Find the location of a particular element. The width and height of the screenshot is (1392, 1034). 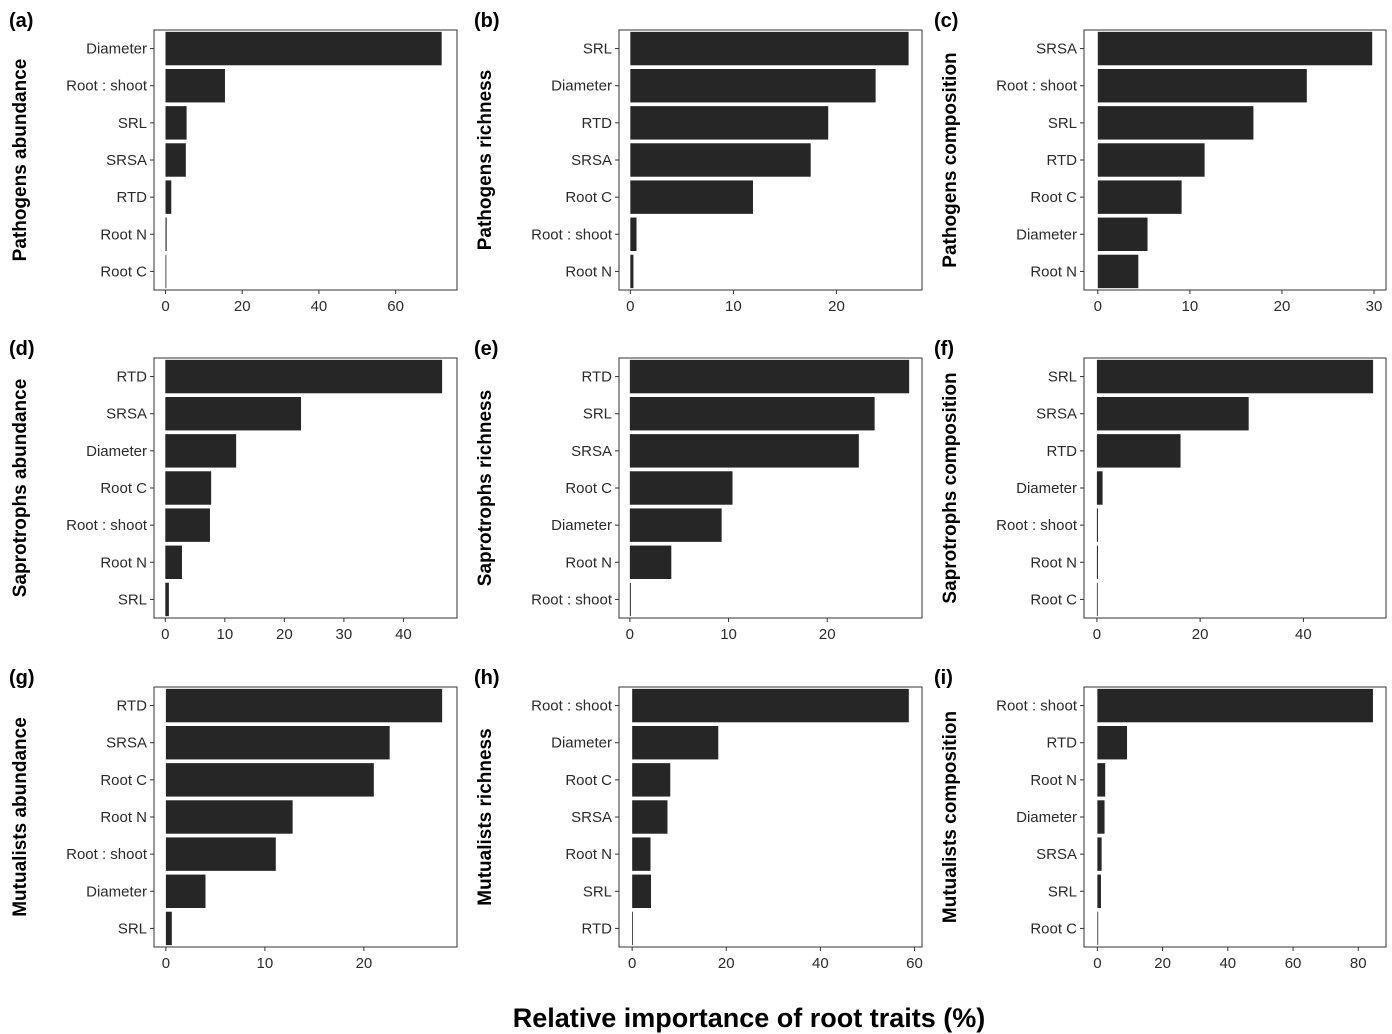

x-tick-label: 60 is located at coordinates (395, 306).